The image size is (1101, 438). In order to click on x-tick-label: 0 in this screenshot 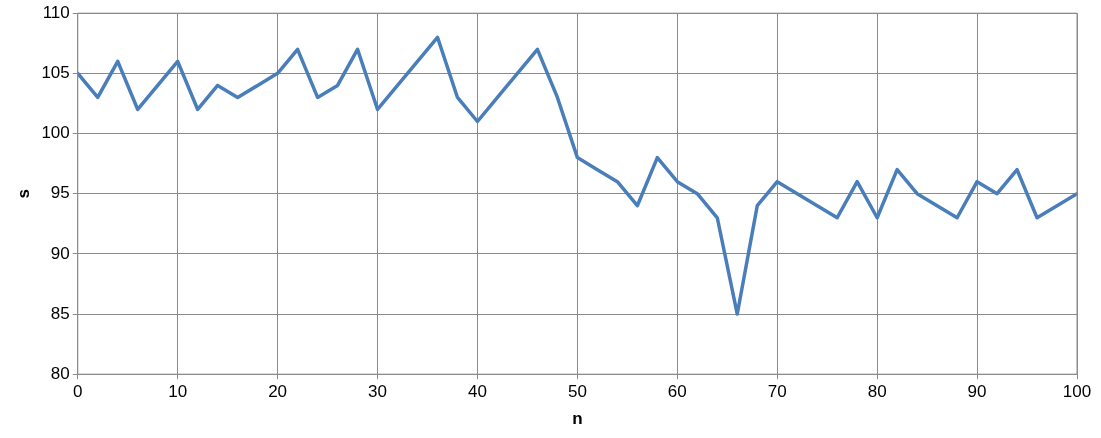, I will do `click(78, 392)`.